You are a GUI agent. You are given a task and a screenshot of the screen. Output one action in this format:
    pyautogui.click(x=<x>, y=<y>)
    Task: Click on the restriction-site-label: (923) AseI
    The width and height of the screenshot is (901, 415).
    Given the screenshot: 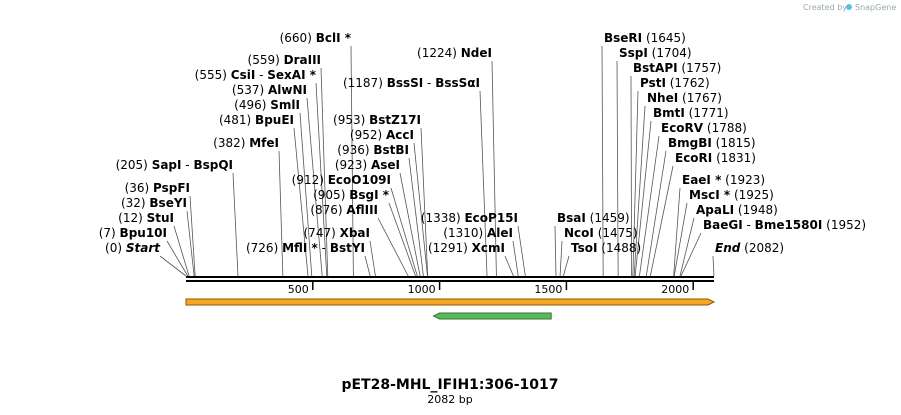 What is the action you would take?
    pyautogui.click(x=367, y=165)
    